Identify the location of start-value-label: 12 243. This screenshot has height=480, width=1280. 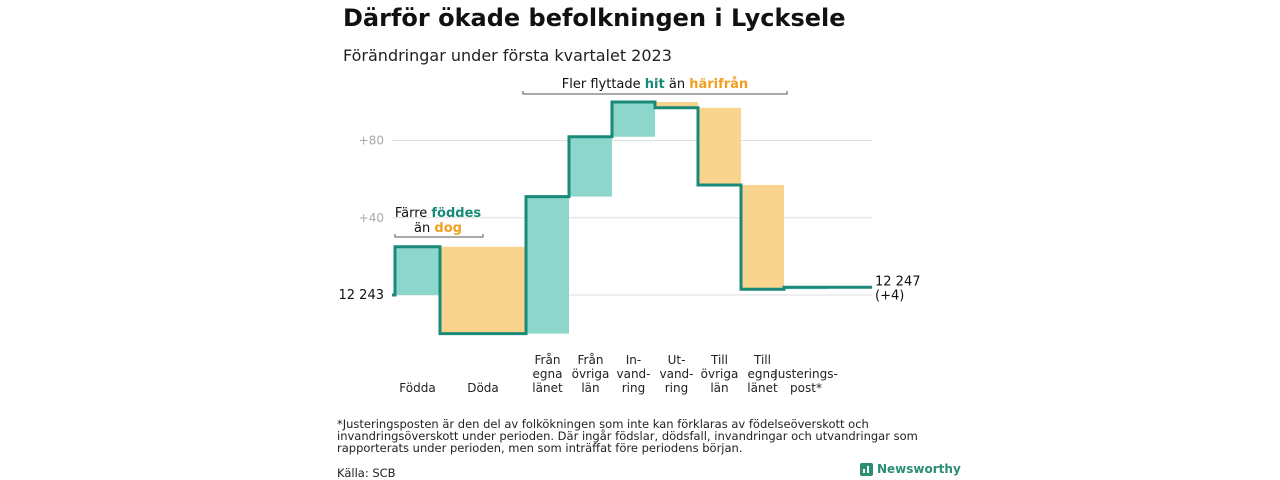
(362, 295).